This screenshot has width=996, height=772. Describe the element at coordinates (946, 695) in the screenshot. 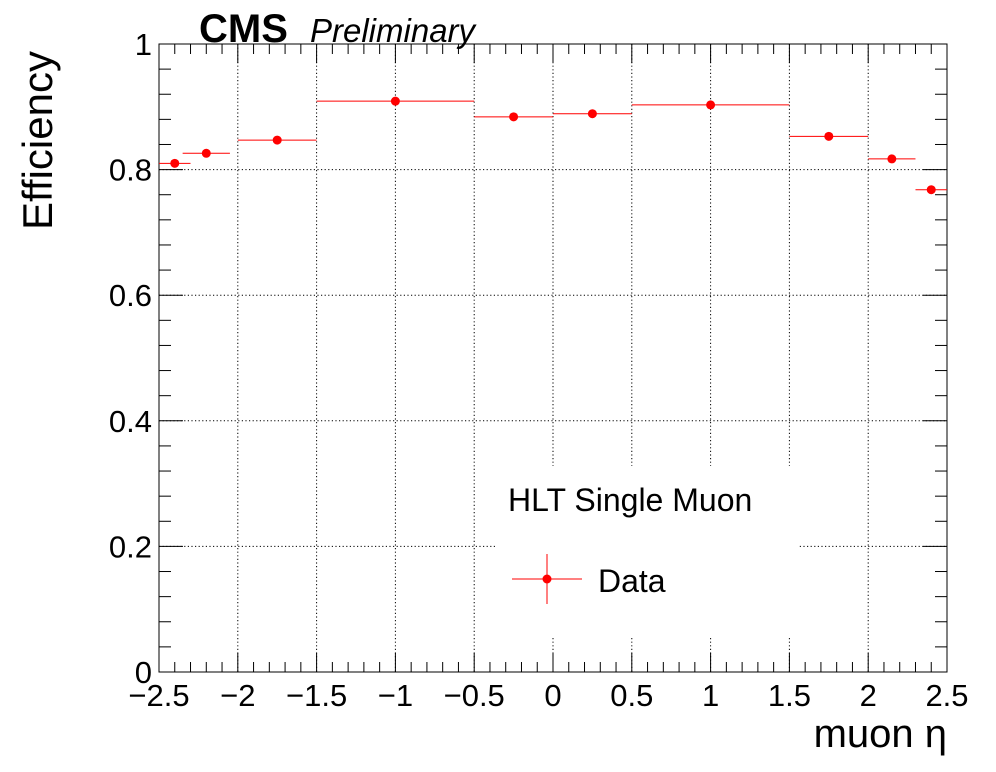

I see `x-tick-label: 2.5` at that location.